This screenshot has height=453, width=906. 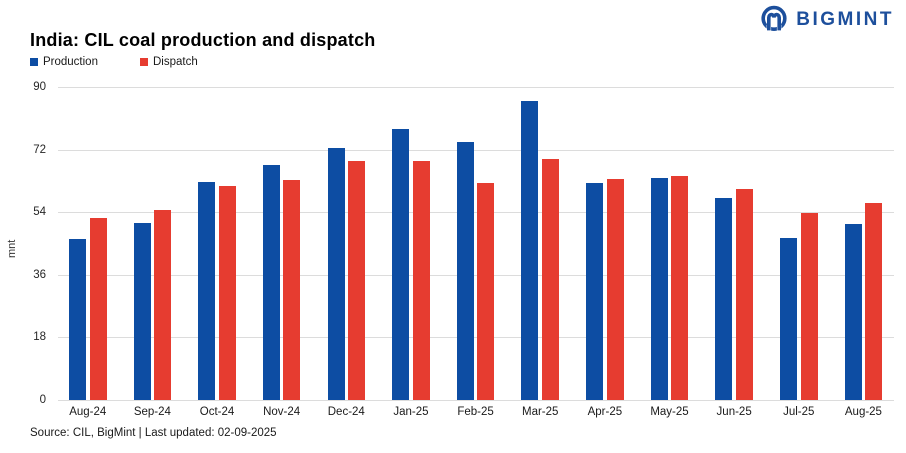 What do you see at coordinates (799, 412) in the screenshot?
I see `x-label-jul-25: Jul-25` at bounding box center [799, 412].